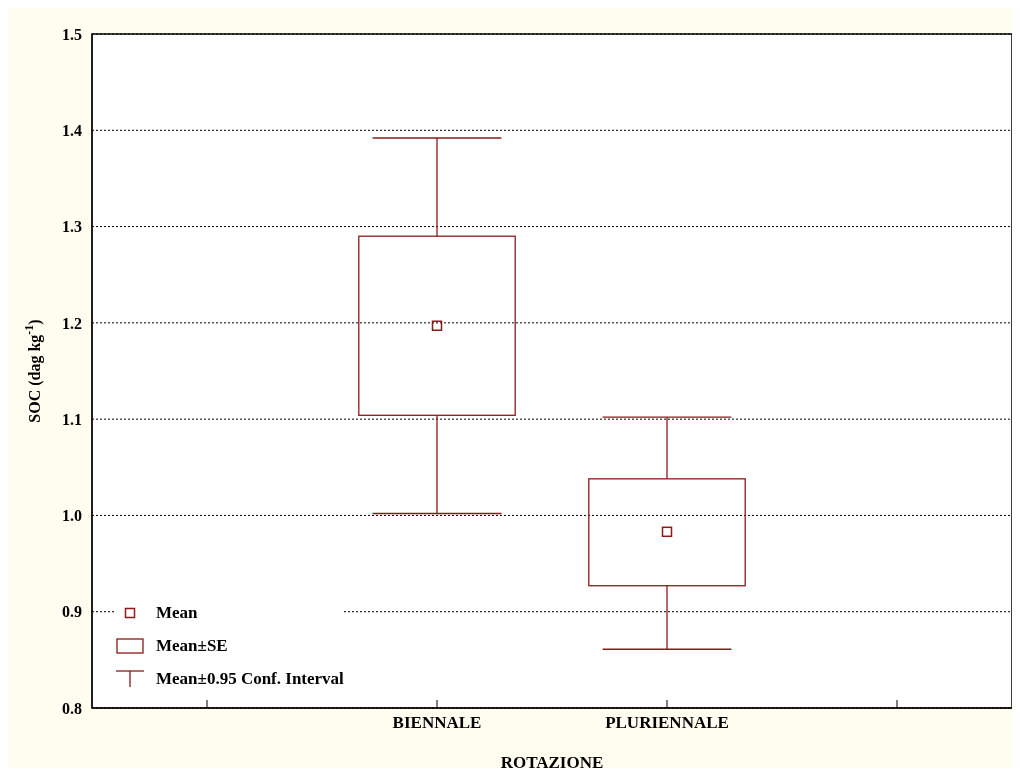 The height and width of the screenshot is (778, 1020). What do you see at coordinates (192, 645) in the screenshot?
I see `annotation: Mean±SE` at bounding box center [192, 645].